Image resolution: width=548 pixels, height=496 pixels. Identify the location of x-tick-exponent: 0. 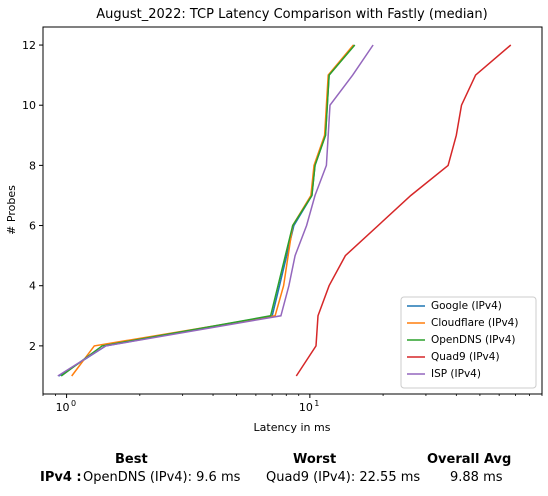
(73, 403).